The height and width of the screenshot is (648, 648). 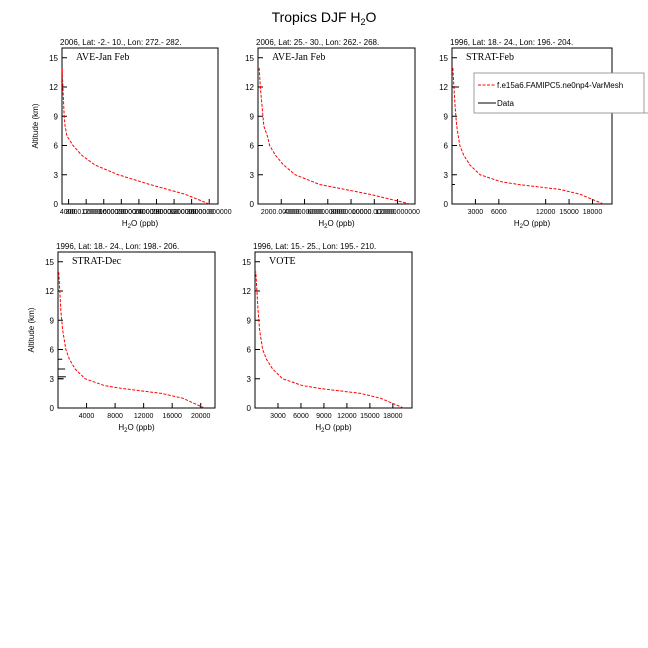 What do you see at coordinates (87, 416) in the screenshot?
I see `x-tick-label: 4000` at bounding box center [87, 416].